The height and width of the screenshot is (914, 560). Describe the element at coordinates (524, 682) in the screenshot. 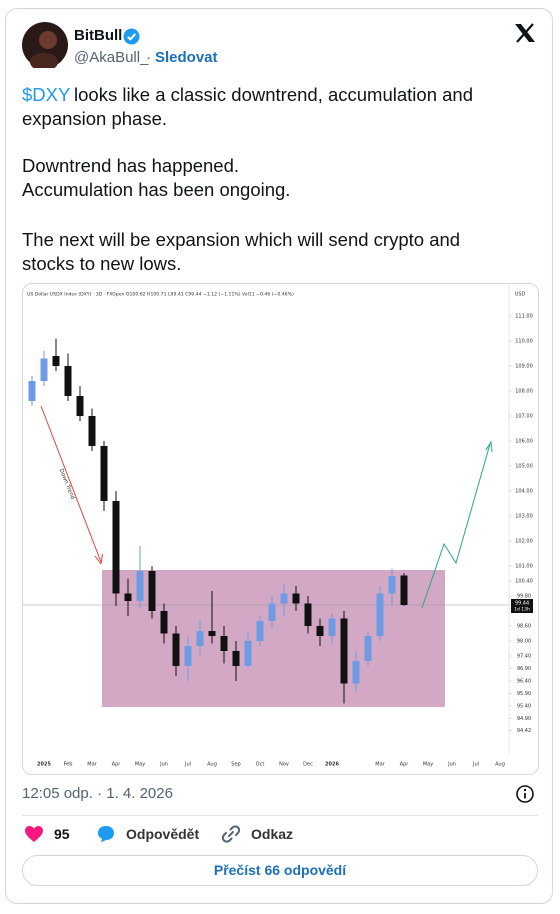

I see `y-tick-label: 96.40` at that location.